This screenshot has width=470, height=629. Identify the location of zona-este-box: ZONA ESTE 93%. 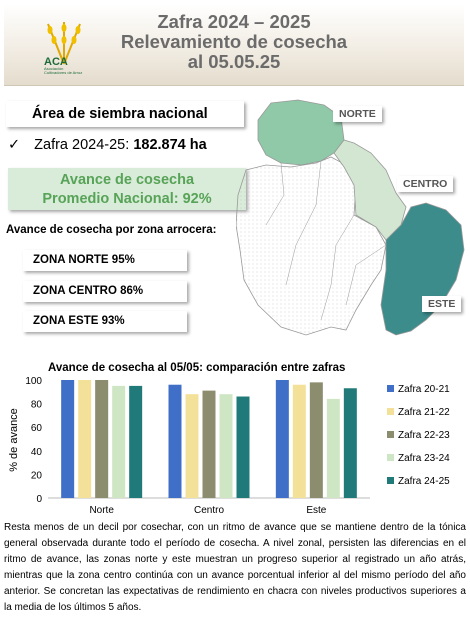
(105, 321).